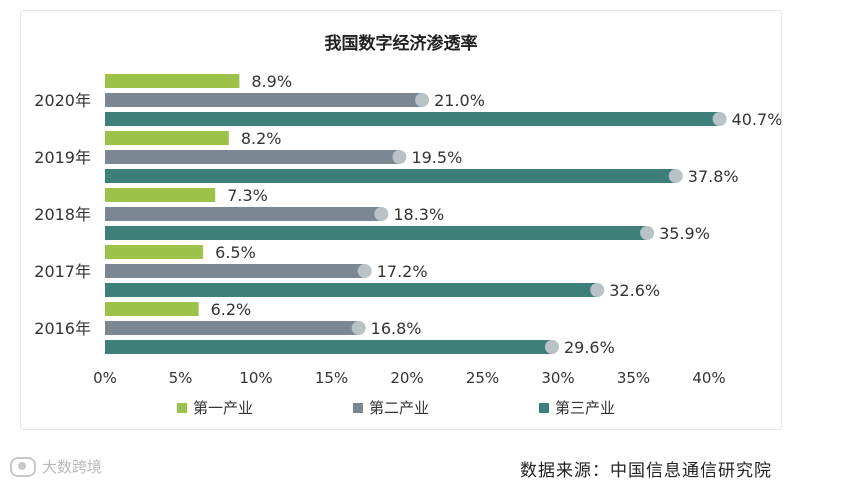 This screenshot has width=849, height=484. I want to click on x-tick-label: 20%, so click(406, 378).